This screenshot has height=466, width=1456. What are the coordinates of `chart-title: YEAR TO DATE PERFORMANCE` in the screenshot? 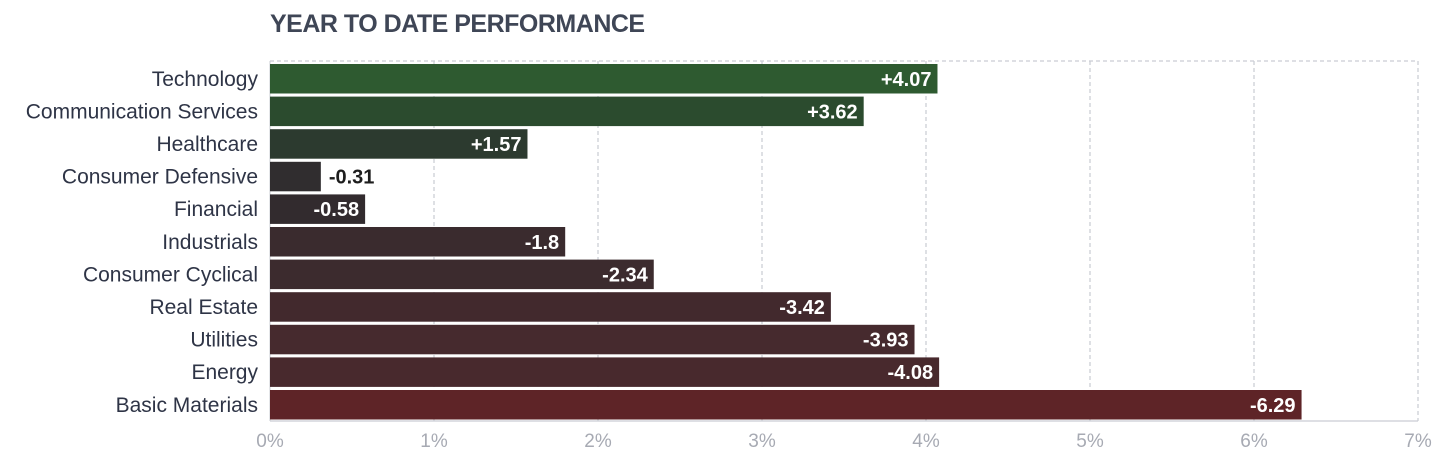 It's located at (457, 24).